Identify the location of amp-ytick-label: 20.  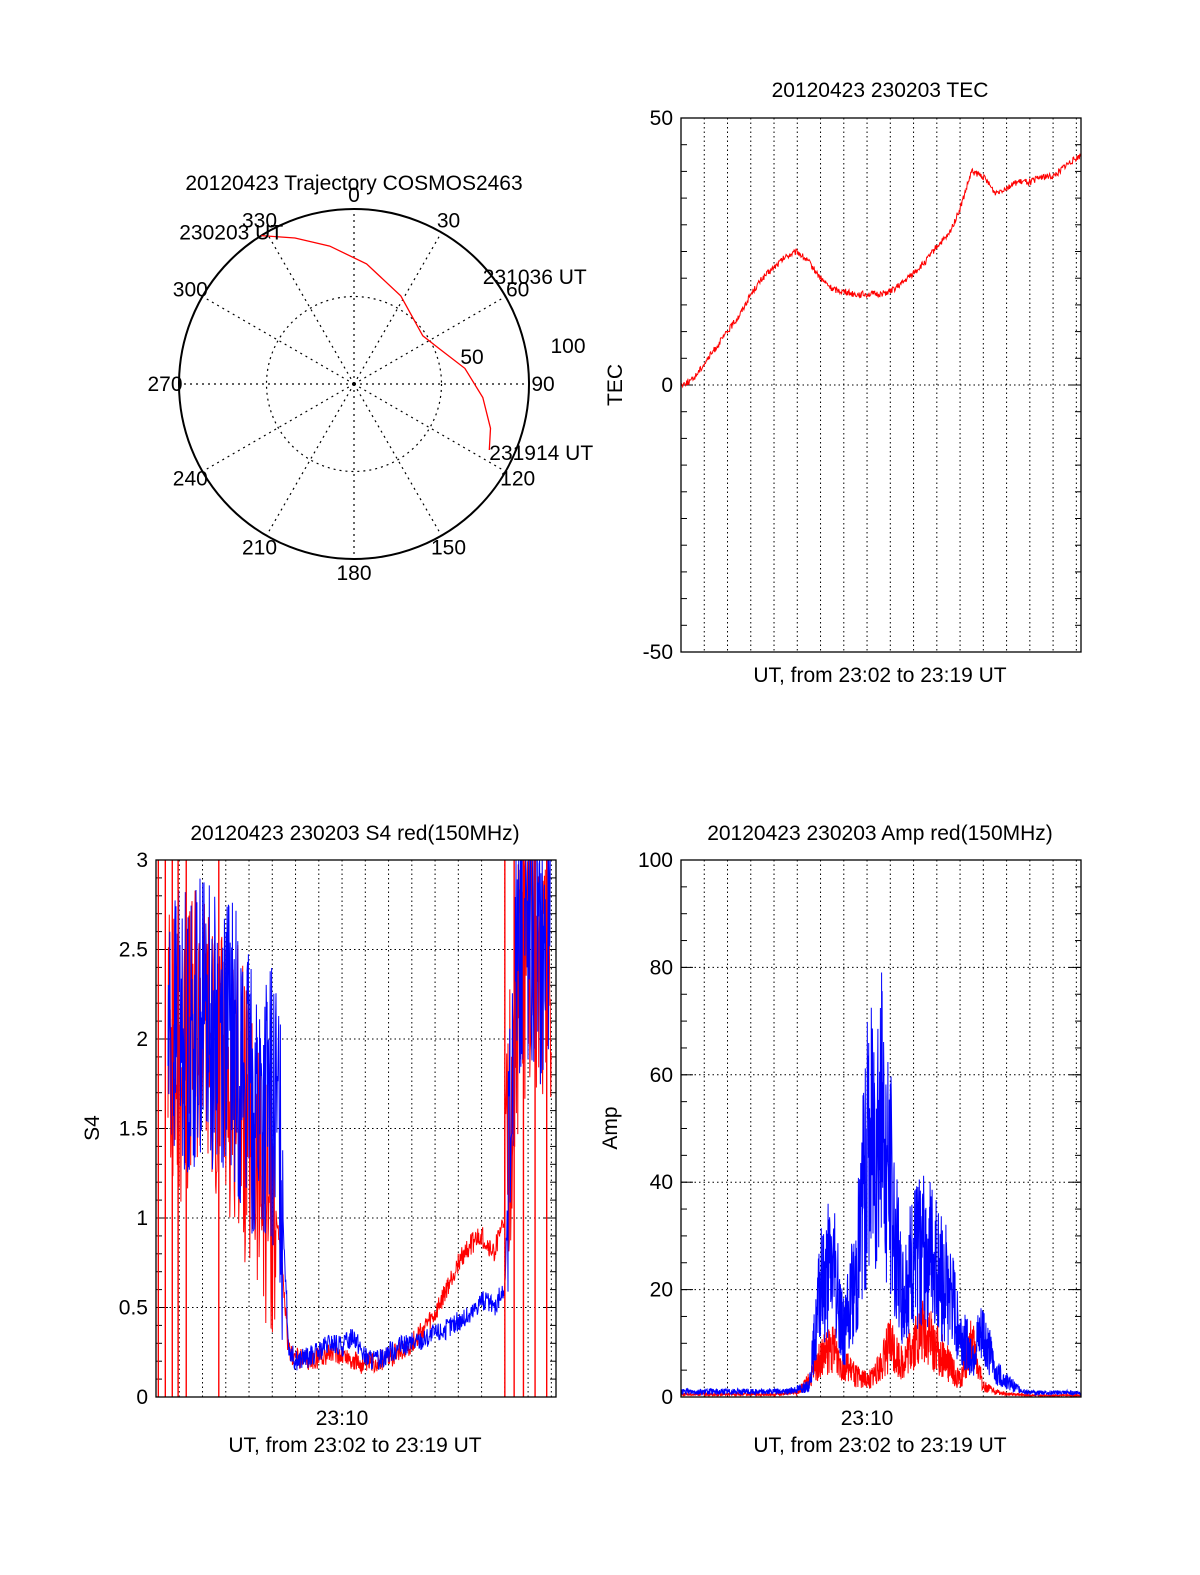
(661, 1290).